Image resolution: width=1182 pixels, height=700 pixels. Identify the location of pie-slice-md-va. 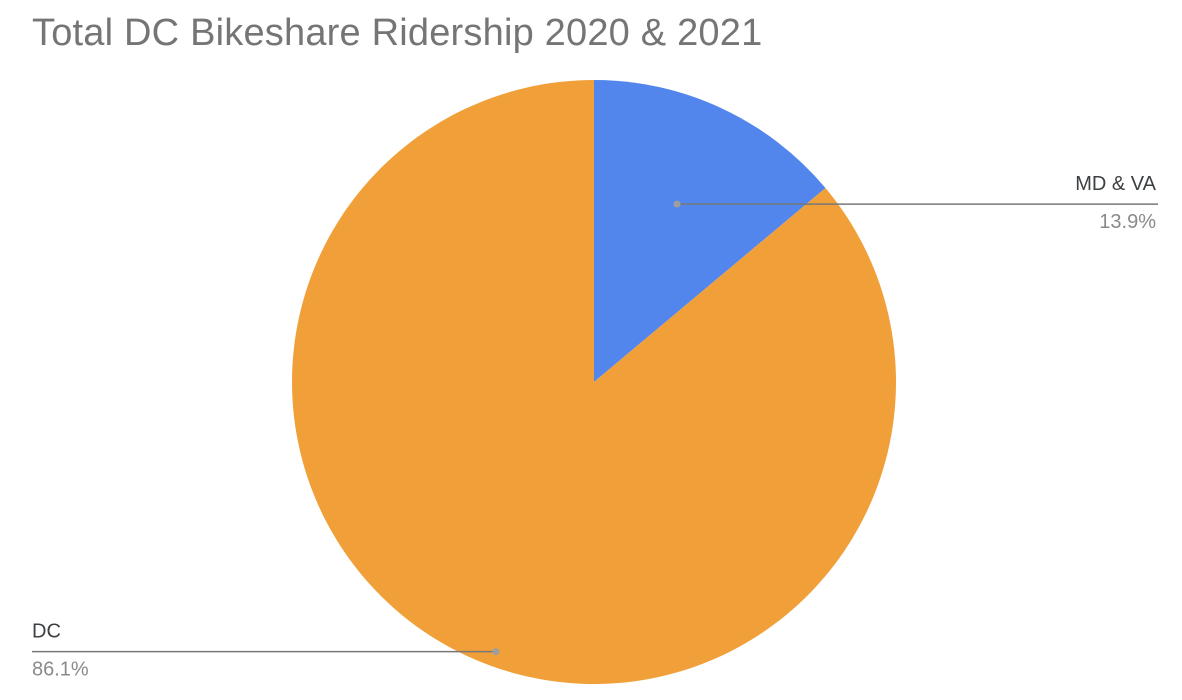
(710, 231).